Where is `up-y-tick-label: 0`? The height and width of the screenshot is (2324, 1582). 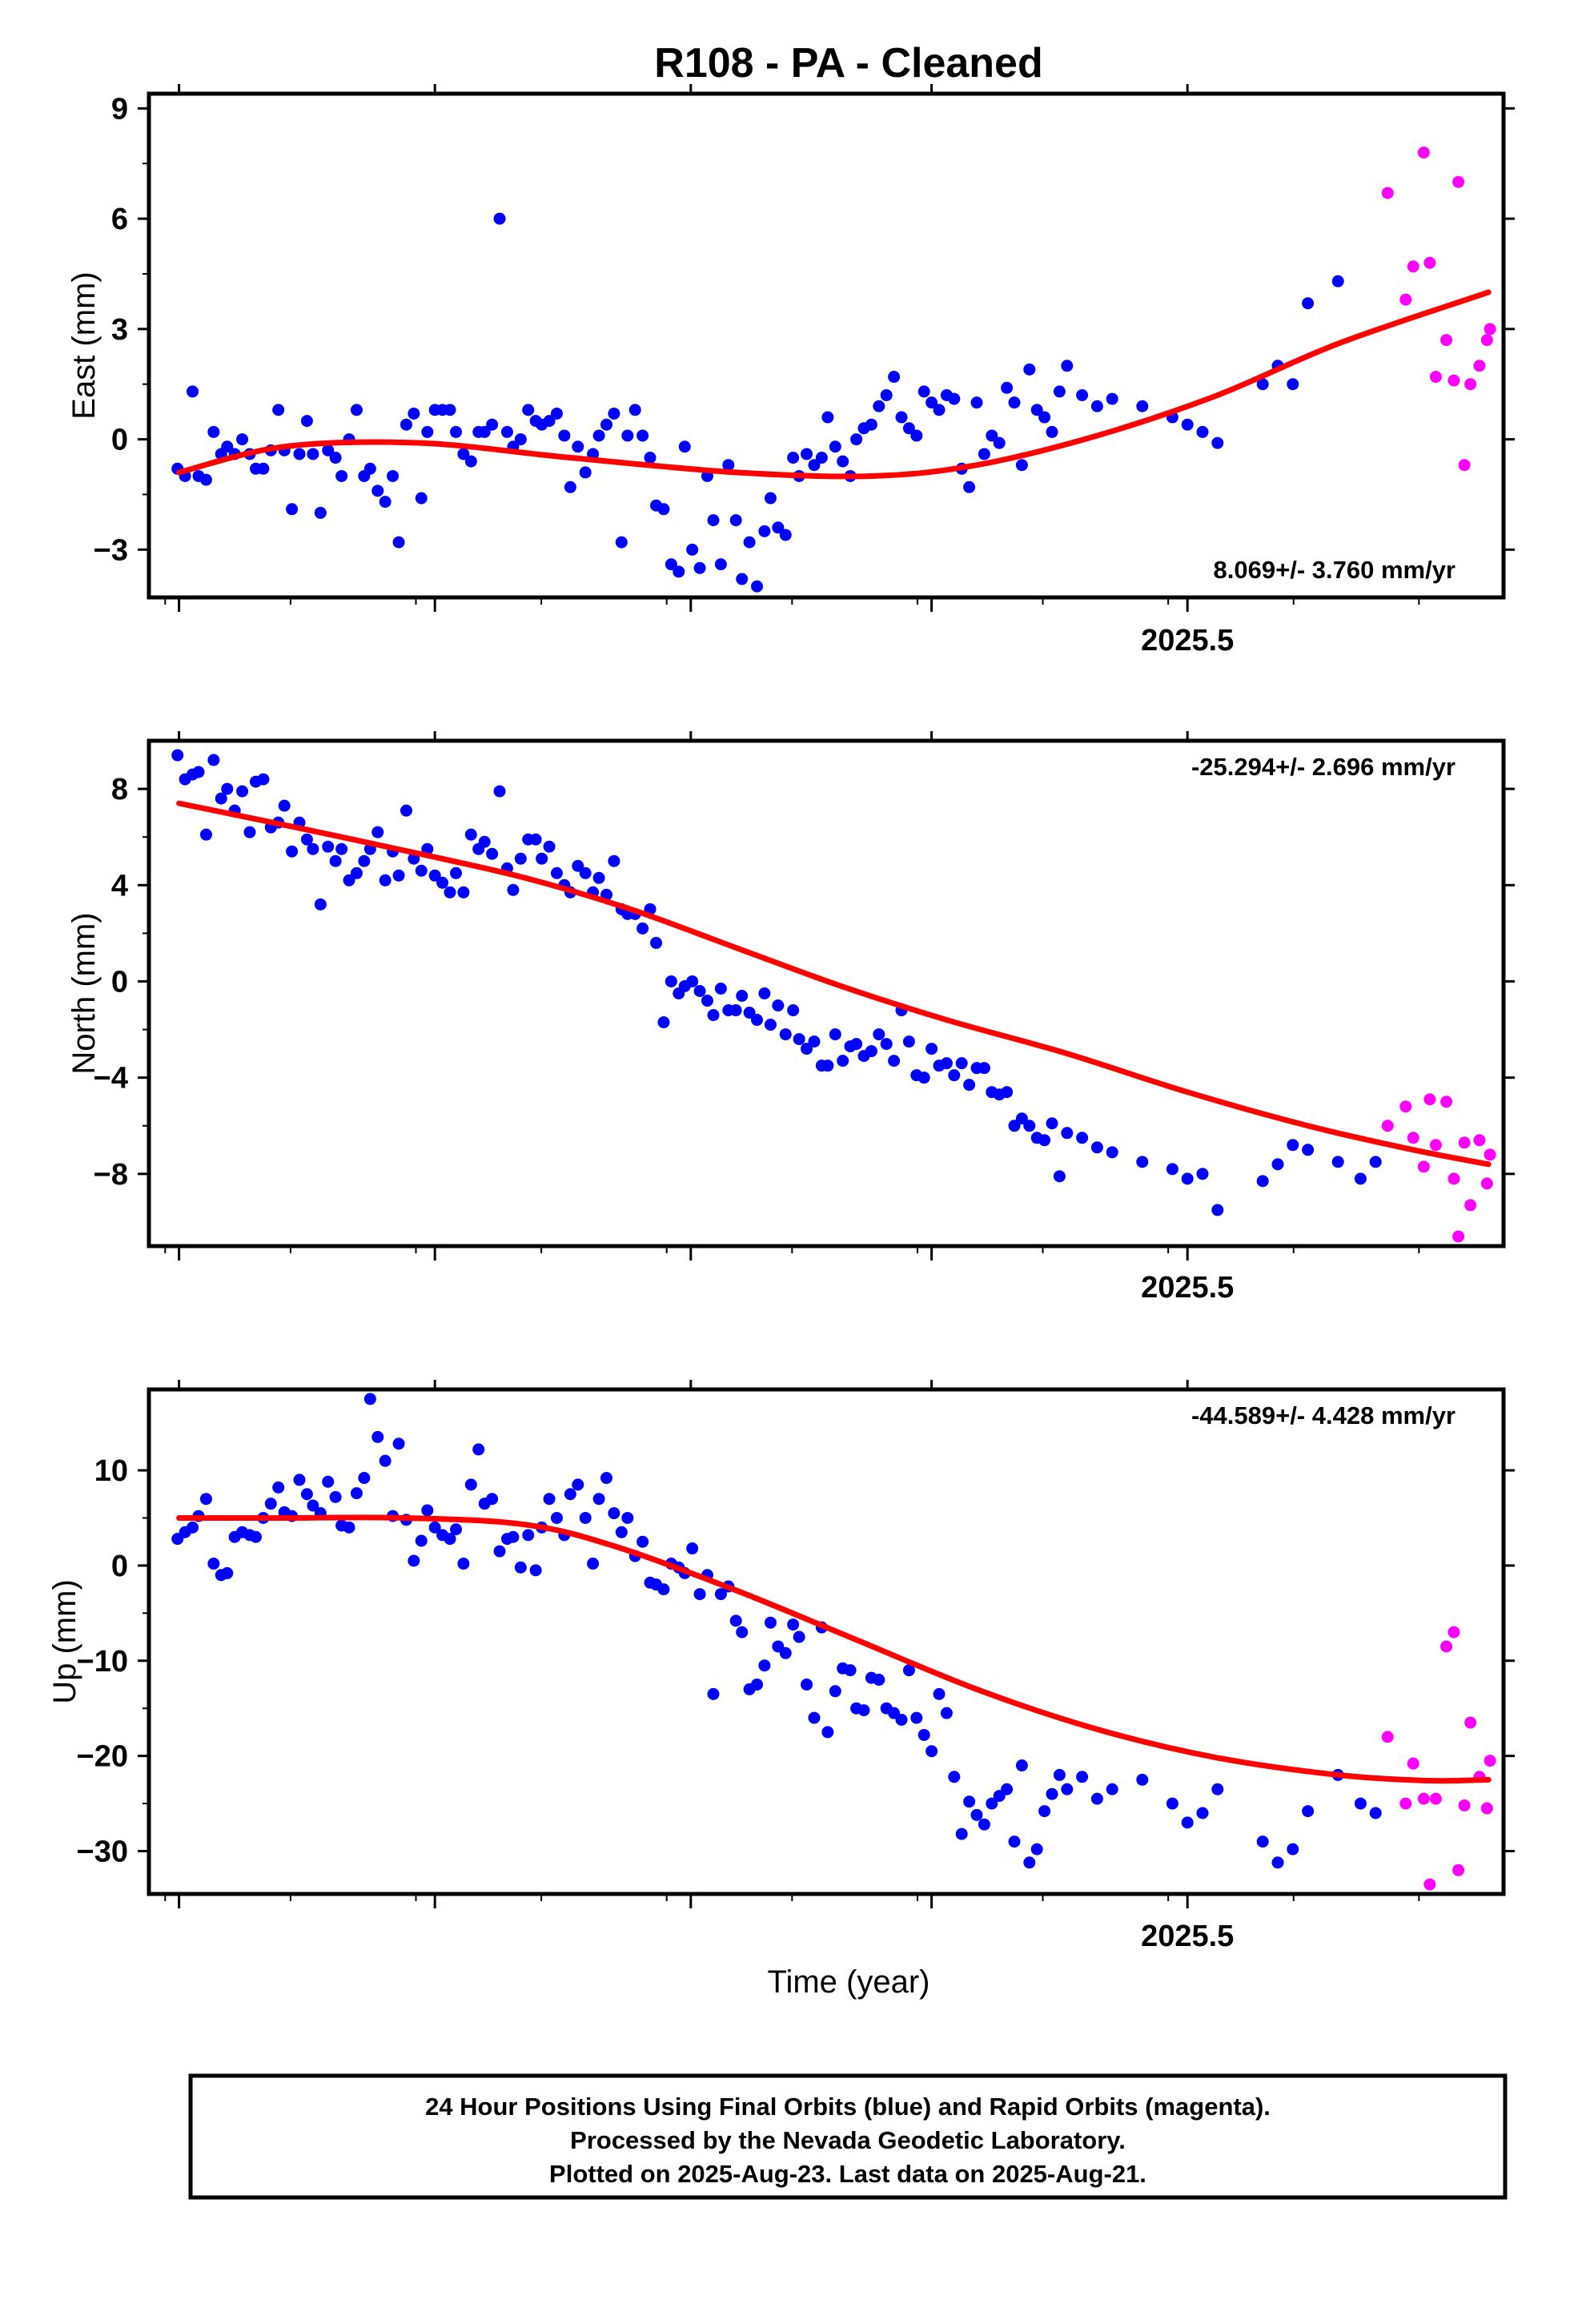
up-y-tick-label: 0 is located at coordinates (119, 1566).